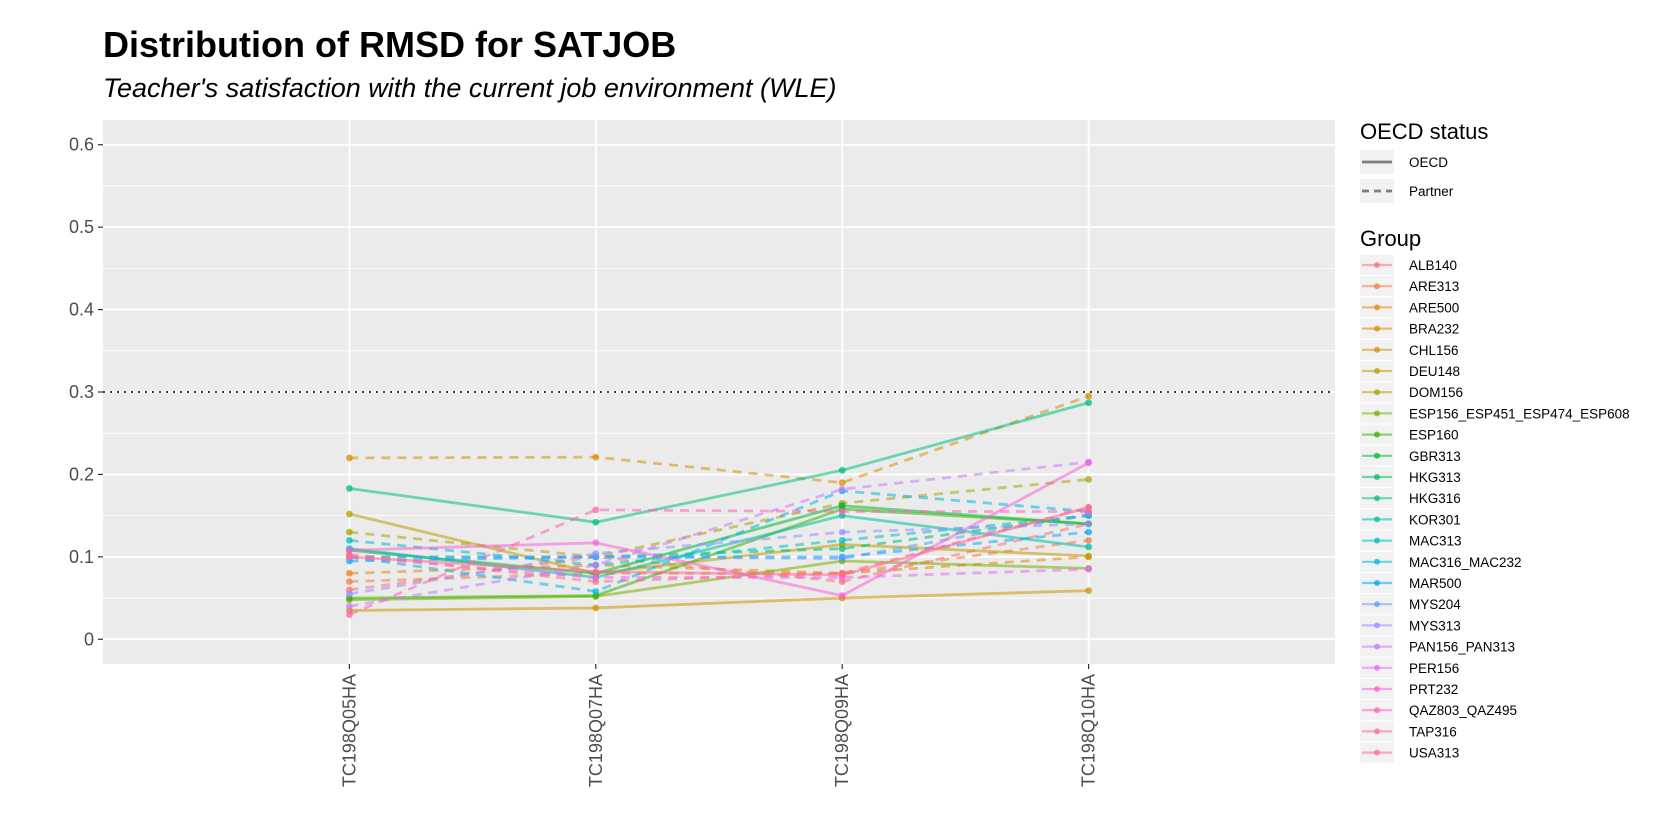 Image resolution: width=1653 pixels, height=826 pixels. I want to click on legend-key-point-tap316, so click(1377, 731).